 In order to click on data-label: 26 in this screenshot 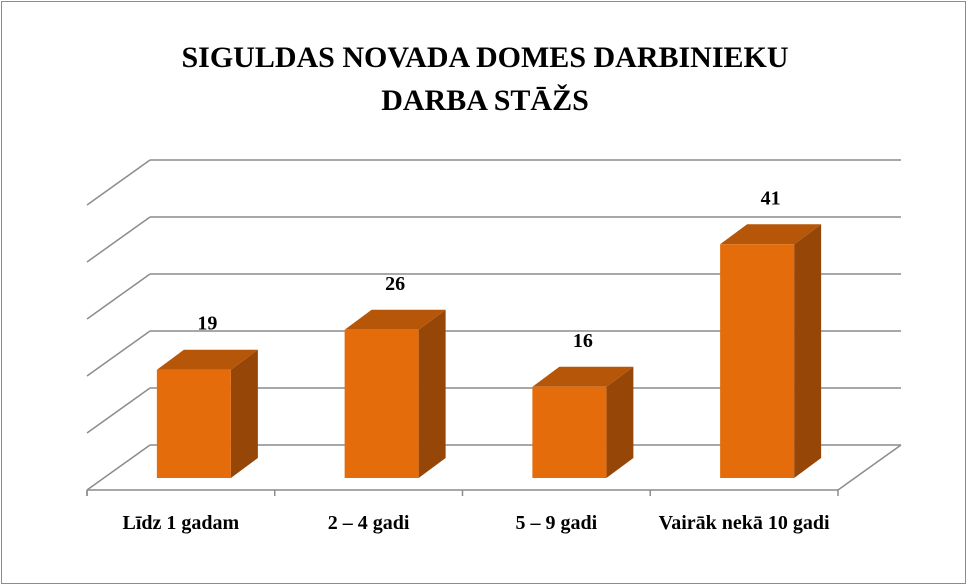, I will do `click(395, 284)`.